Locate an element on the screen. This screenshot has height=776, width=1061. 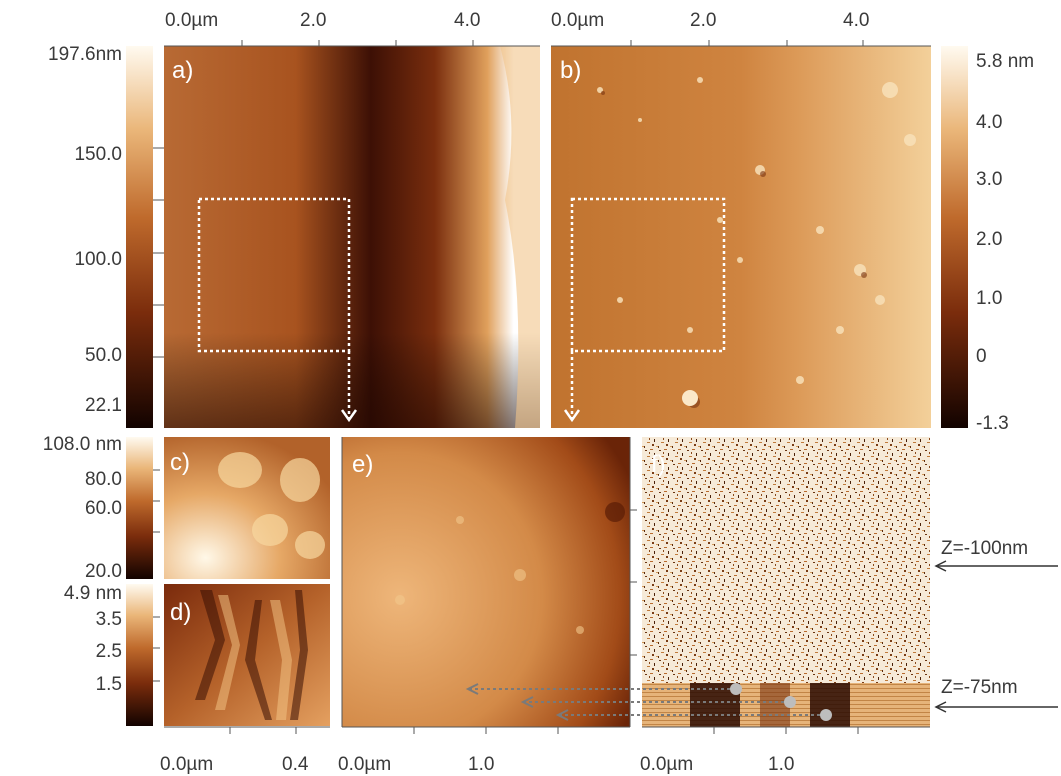
bottom-axis-e: 0.0µm 1.0 is located at coordinates (484, 750).